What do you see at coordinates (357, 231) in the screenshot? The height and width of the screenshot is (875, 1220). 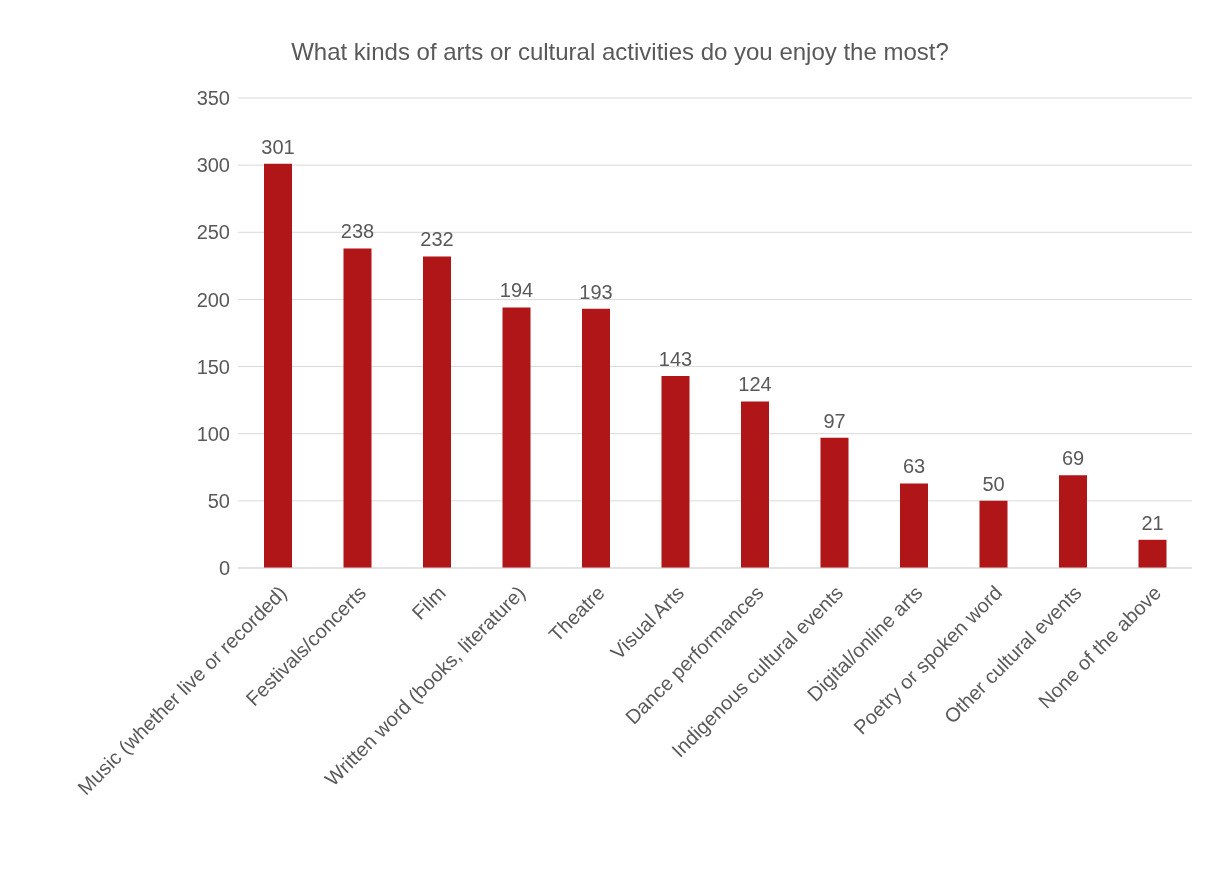 I see `data-label: 238` at bounding box center [357, 231].